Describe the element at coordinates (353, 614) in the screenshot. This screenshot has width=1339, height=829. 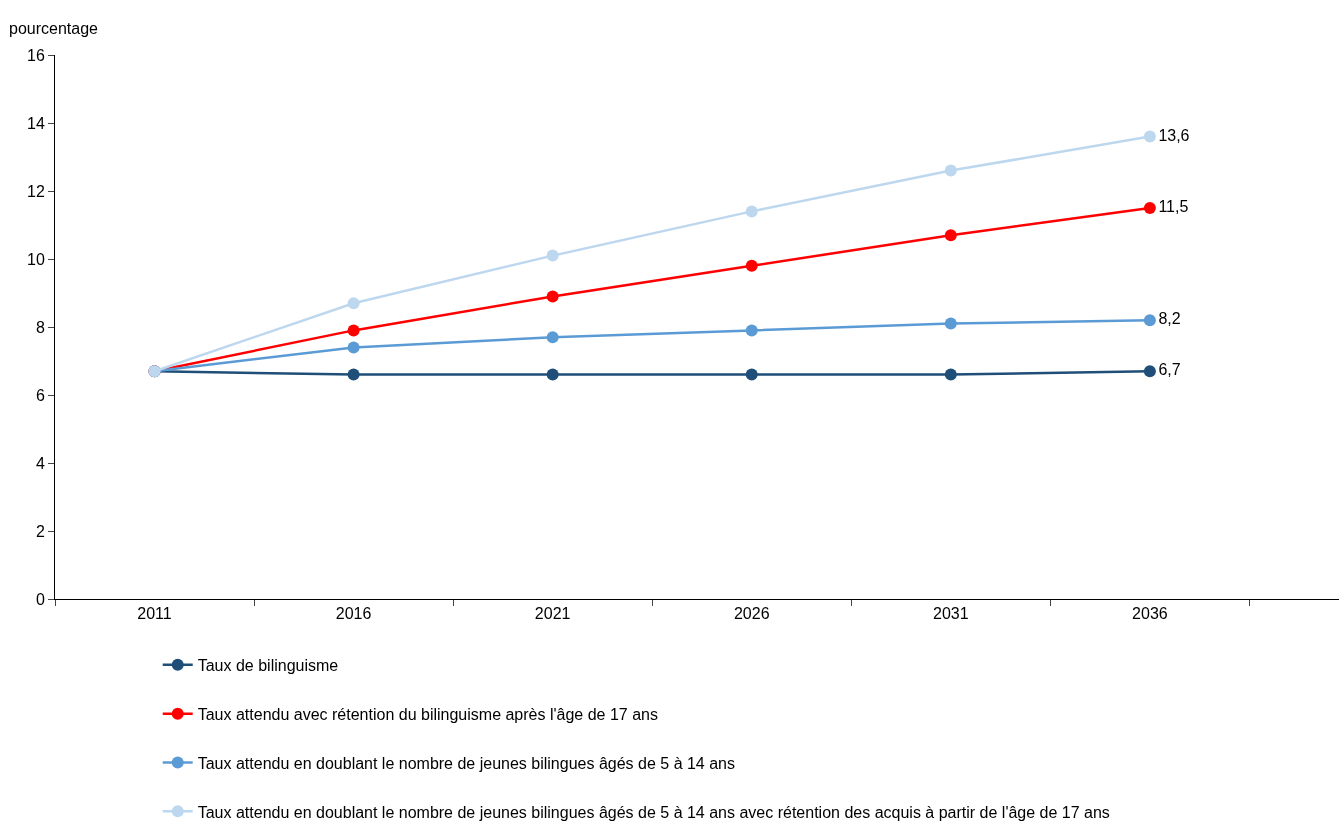
I see `x-tick-label: 2016` at that location.